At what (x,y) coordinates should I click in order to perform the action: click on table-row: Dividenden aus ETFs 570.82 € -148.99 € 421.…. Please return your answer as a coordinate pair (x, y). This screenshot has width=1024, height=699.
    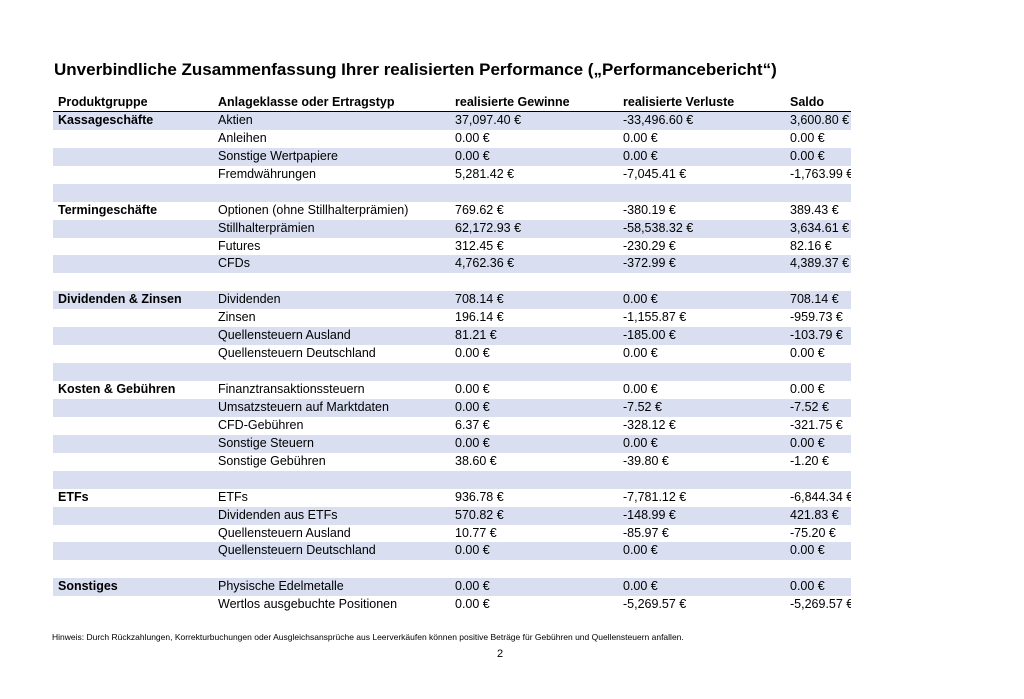
    Looking at the image, I should click on (452, 515).